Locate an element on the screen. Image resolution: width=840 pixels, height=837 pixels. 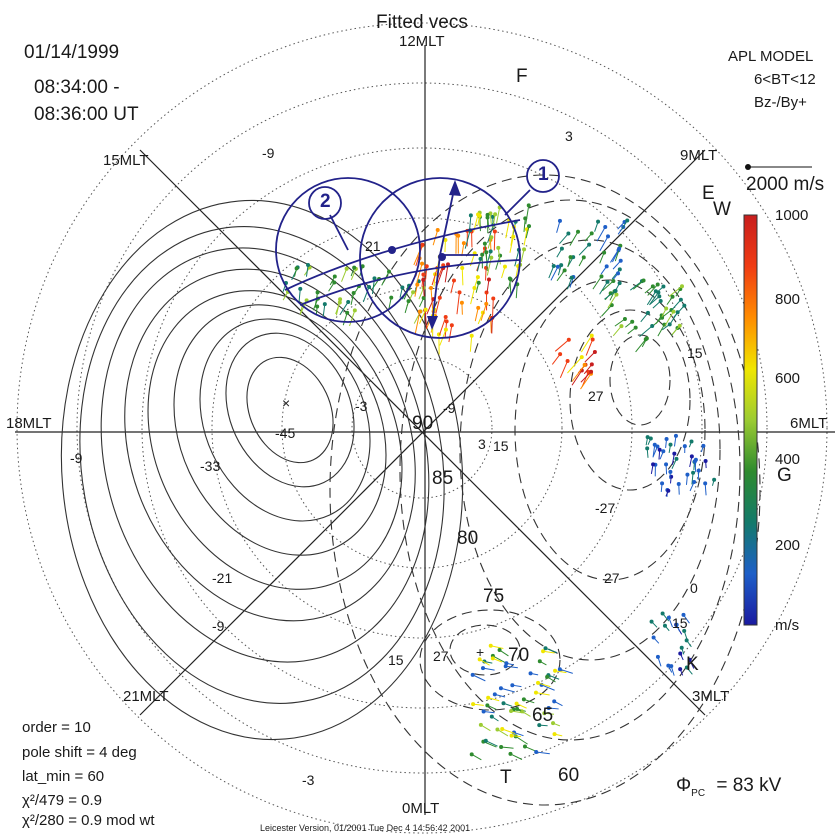
colorbar-tick: 600 is located at coordinates (788, 378).